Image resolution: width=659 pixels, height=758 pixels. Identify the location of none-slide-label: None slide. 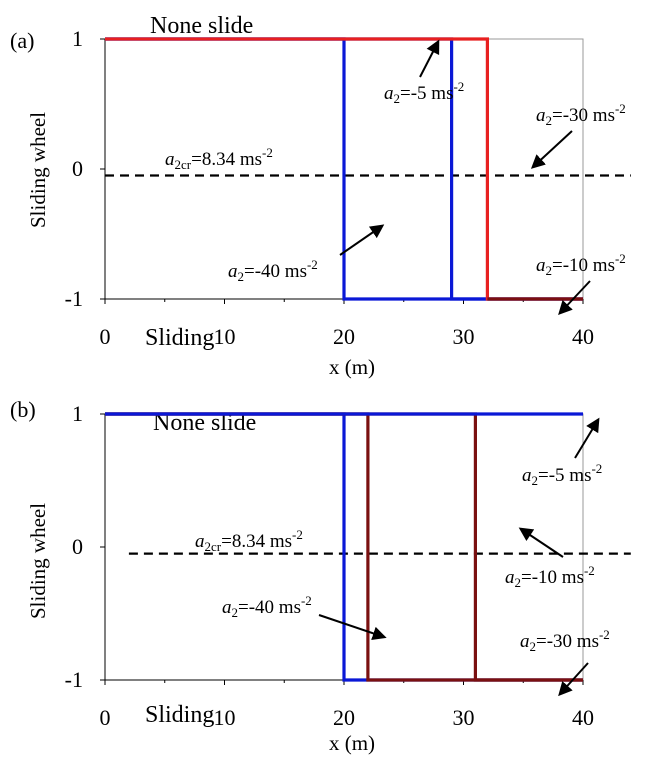
(201, 26).